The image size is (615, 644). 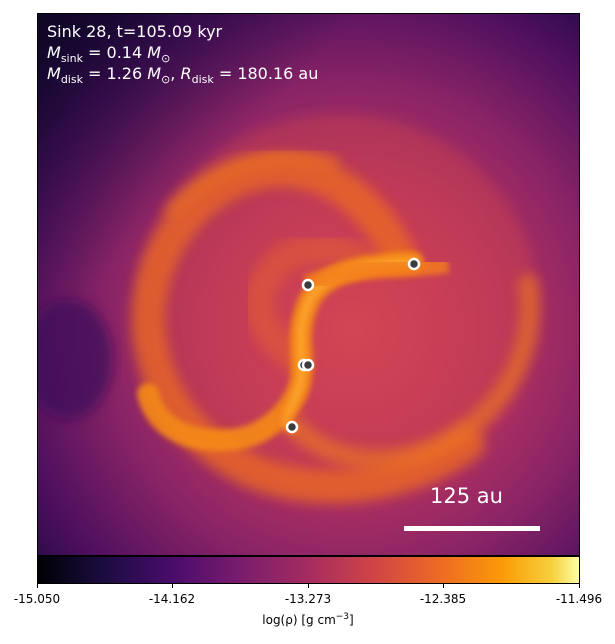 What do you see at coordinates (466, 496) in the screenshot?
I see `scale-bar-label: 125 au` at bounding box center [466, 496].